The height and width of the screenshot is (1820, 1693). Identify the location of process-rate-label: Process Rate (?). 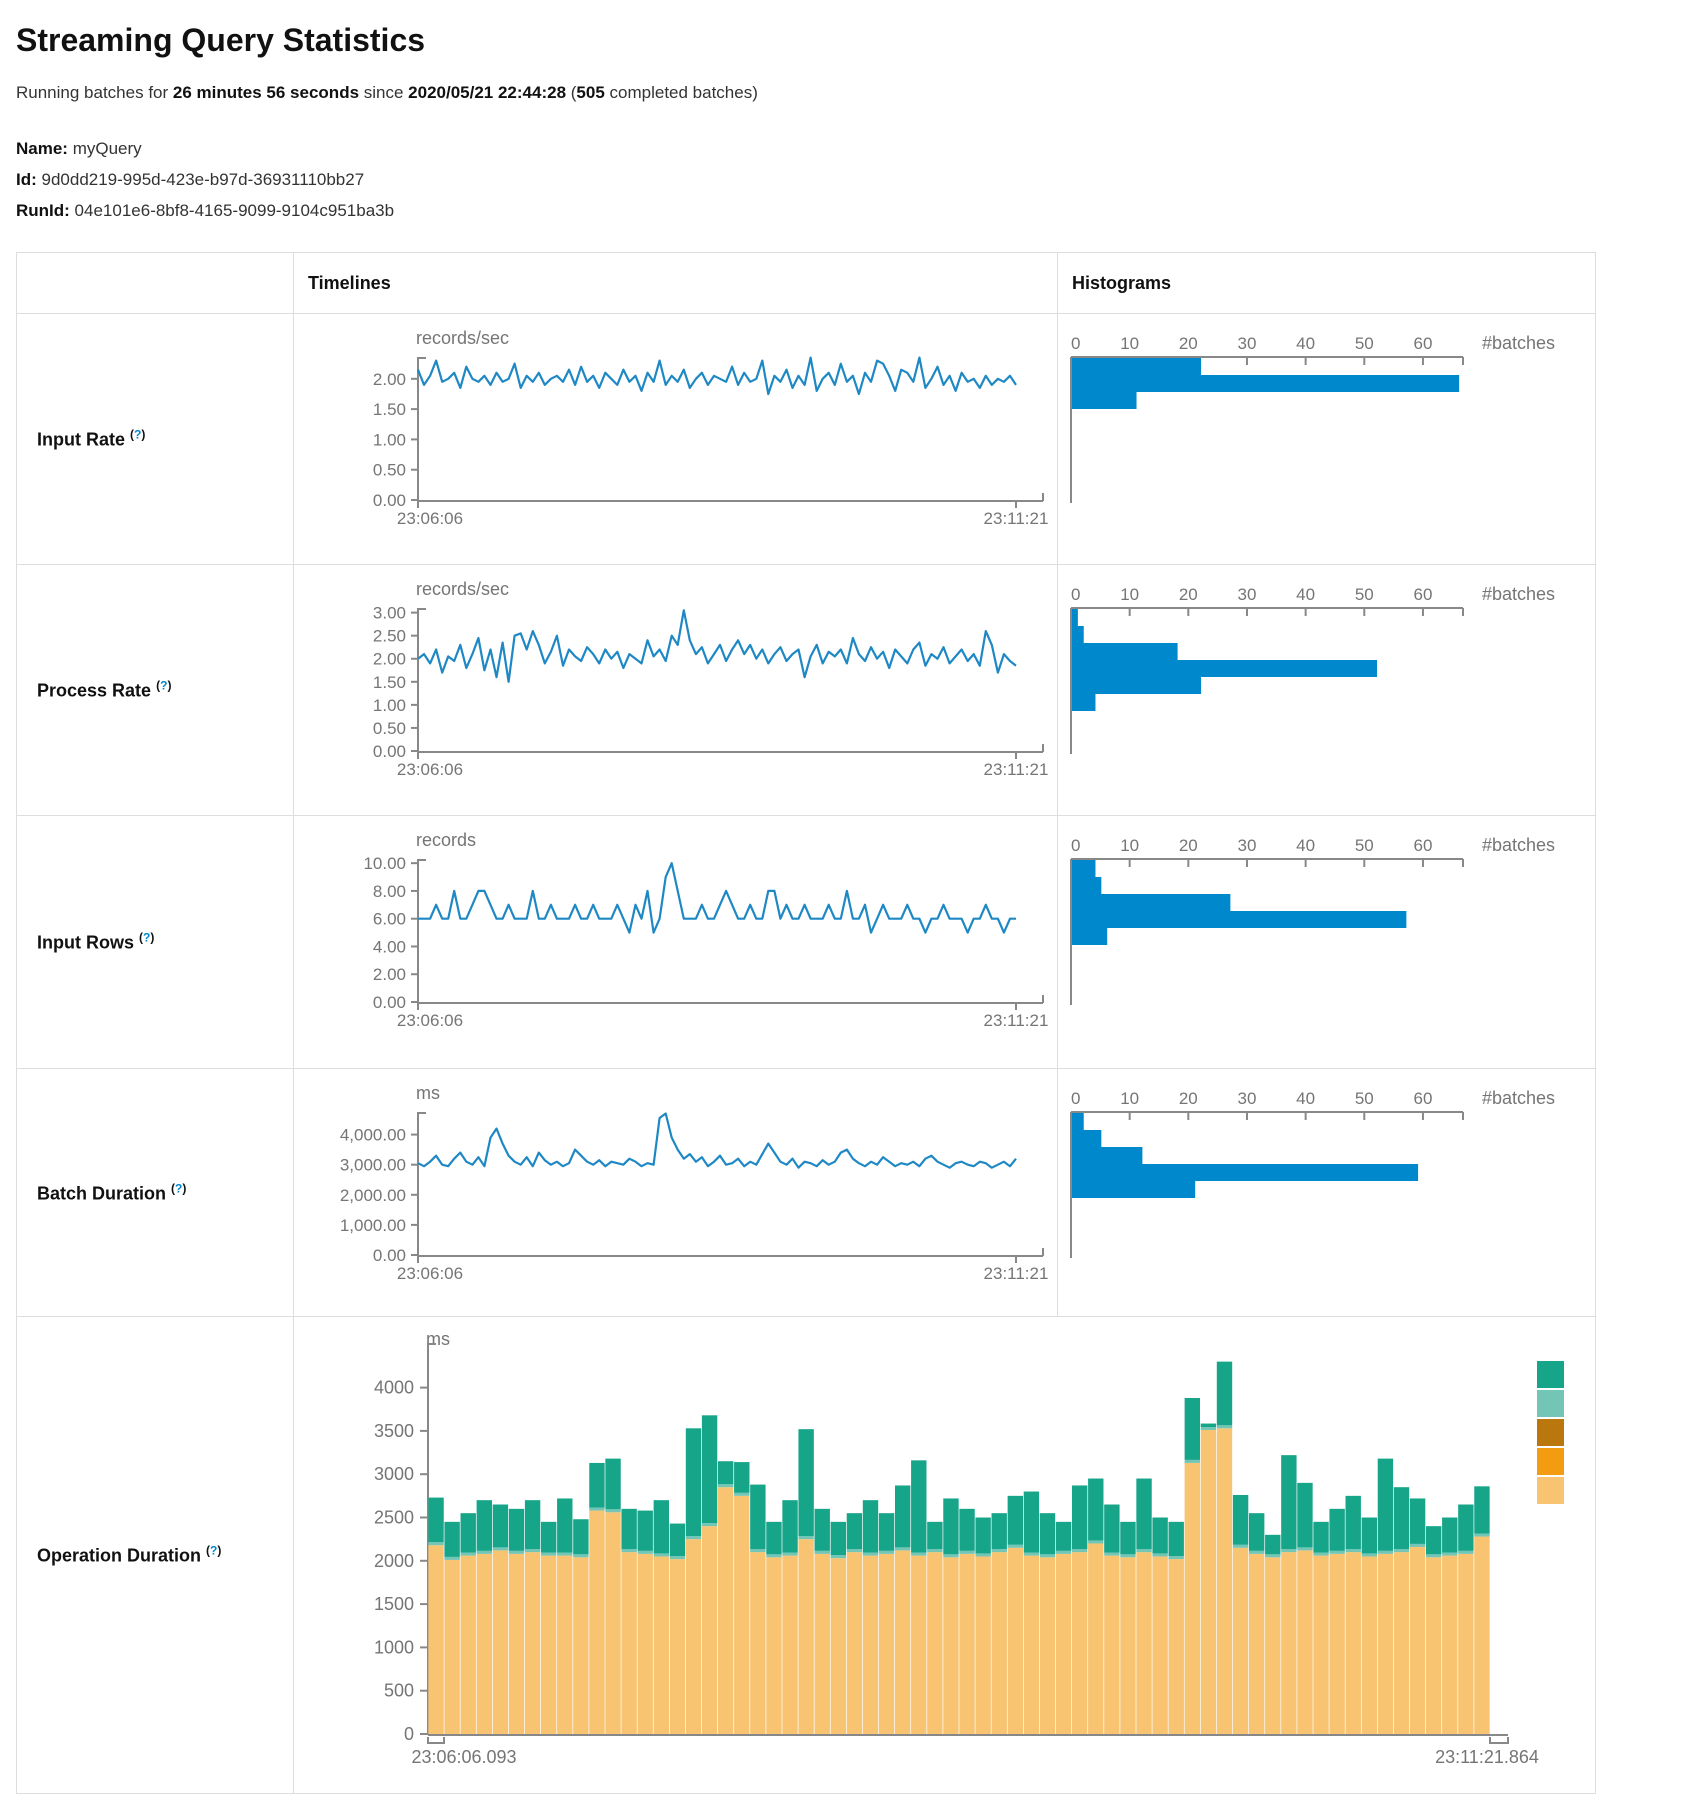
(104, 689).